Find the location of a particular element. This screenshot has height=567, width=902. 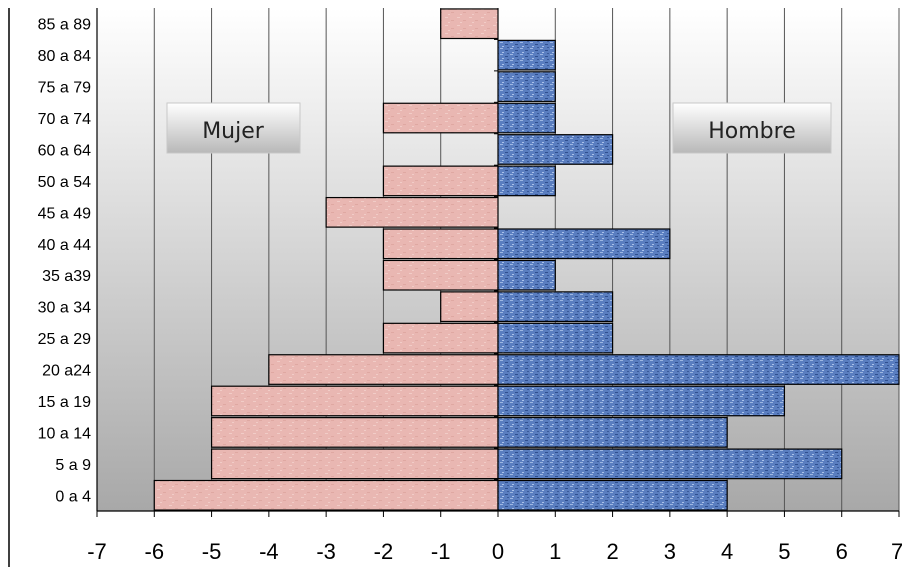

x-tick-label: -4 is located at coordinates (269, 551).